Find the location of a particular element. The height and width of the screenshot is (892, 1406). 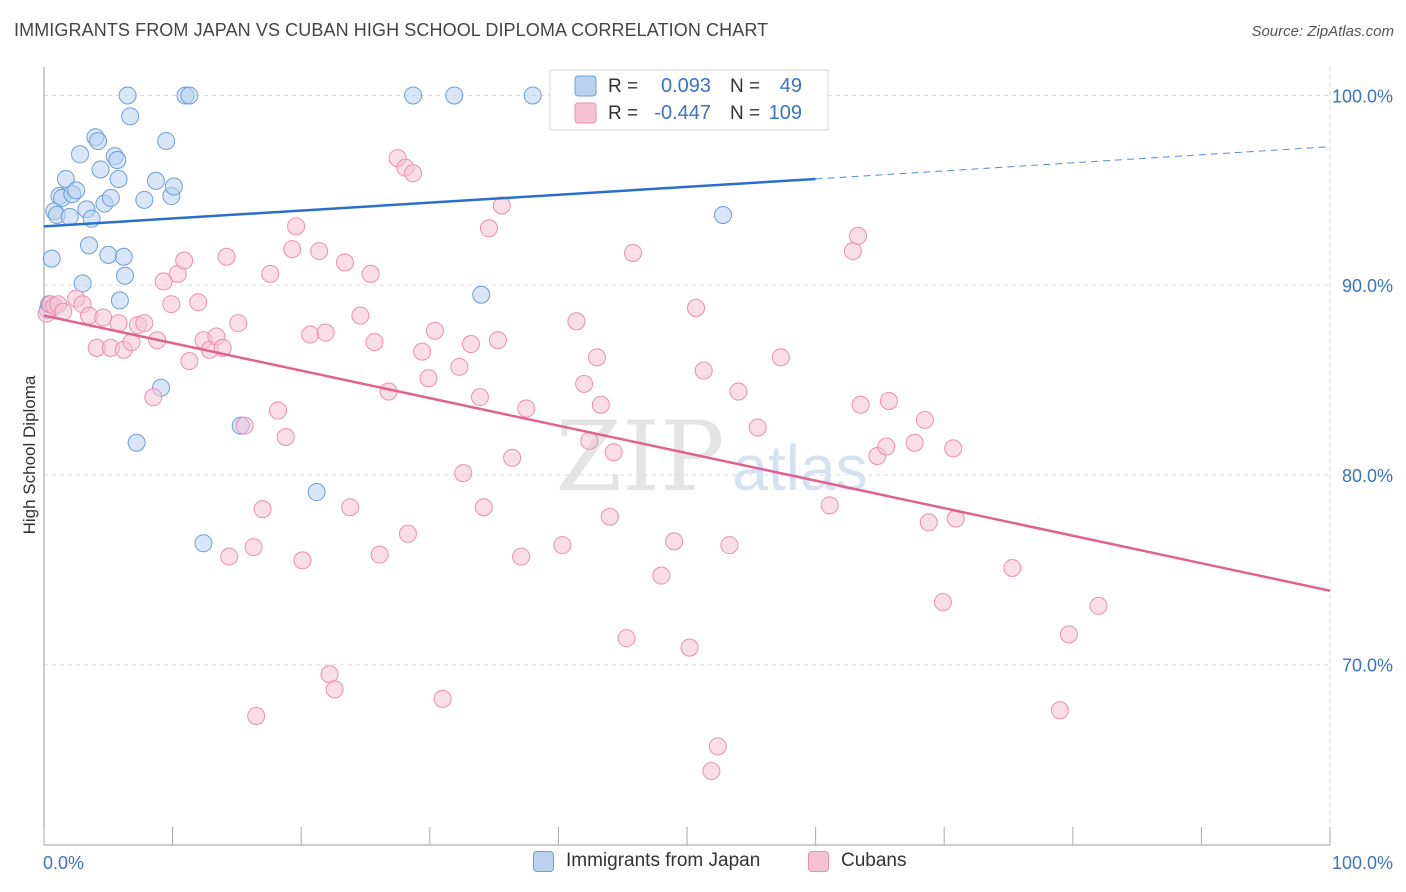

stats-legend: R = 0.093 N = 49 R = -0.447 N = 109 is located at coordinates (689, 100).